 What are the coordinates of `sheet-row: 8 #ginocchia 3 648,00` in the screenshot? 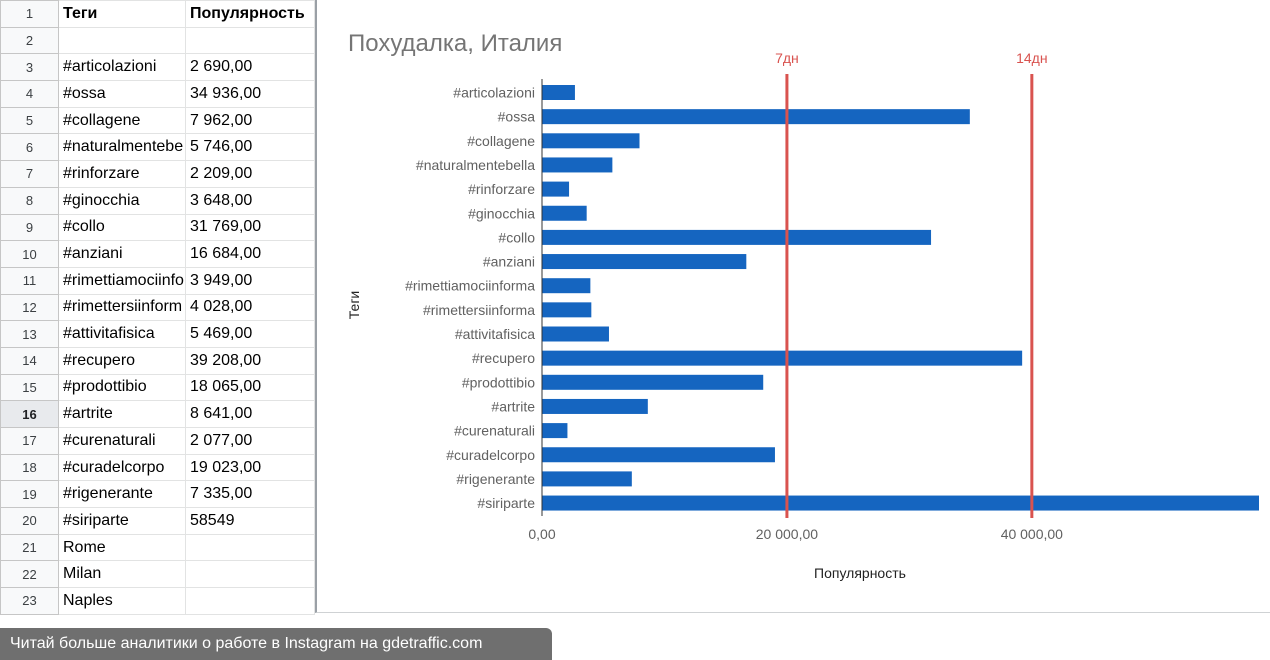 It's located at (157, 200).